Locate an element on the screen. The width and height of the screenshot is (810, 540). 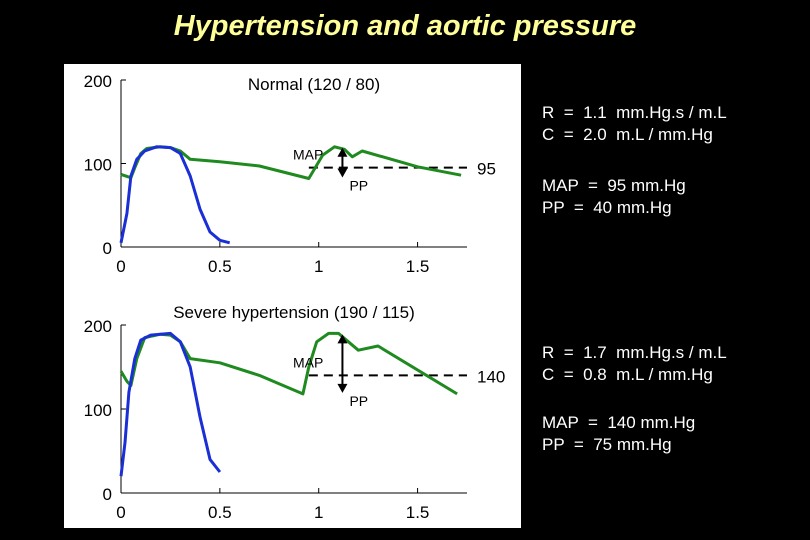
pp-annotation-hyper: PP is located at coordinates (358, 401).